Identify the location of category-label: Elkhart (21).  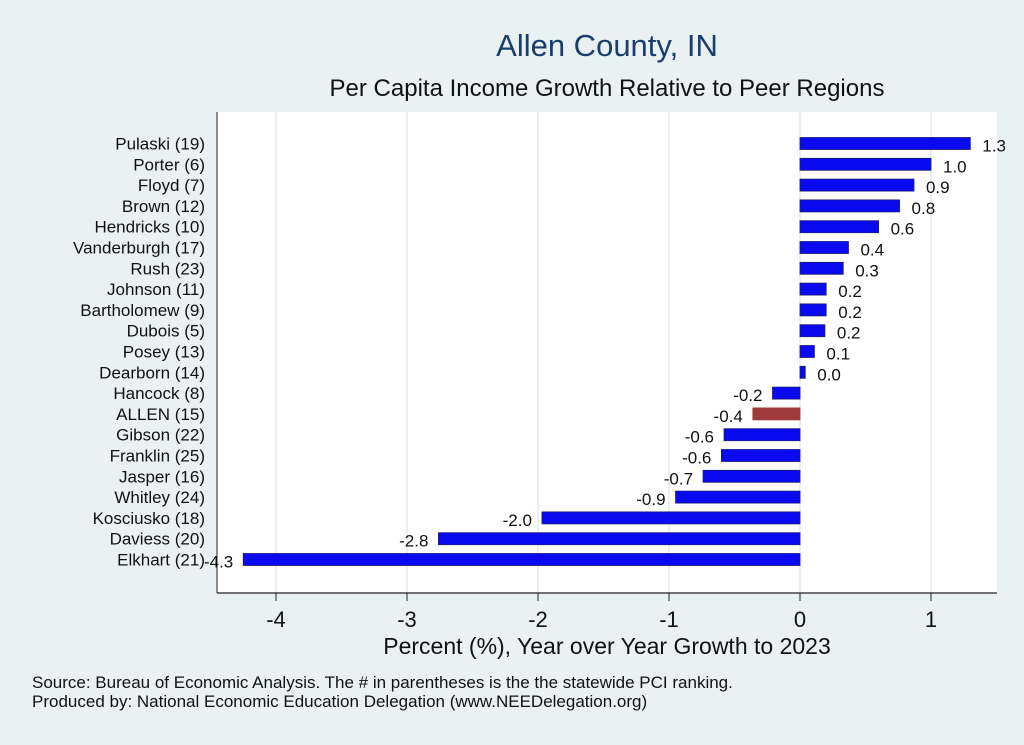
(161, 560).